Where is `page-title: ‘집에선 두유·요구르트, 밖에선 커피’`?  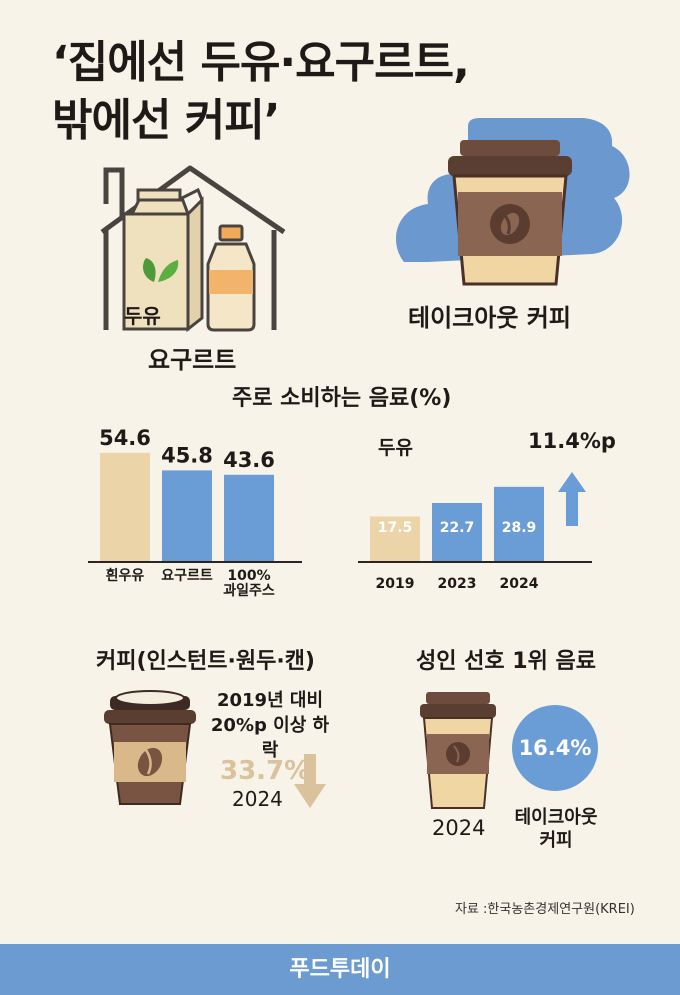 page-title: ‘집에선 두유·요구르트, 밖에선 커피’ is located at coordinates (261, 92).